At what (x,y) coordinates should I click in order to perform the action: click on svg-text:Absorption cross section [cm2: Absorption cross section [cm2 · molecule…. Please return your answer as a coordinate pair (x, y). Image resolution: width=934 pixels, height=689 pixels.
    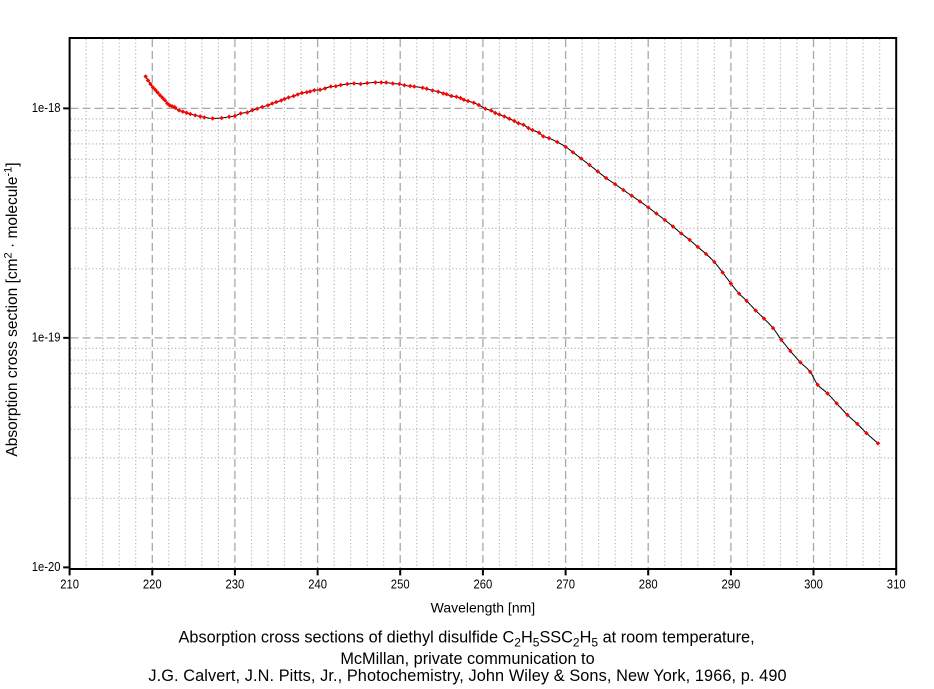
    Looking at the image, I should click on (12, 309).